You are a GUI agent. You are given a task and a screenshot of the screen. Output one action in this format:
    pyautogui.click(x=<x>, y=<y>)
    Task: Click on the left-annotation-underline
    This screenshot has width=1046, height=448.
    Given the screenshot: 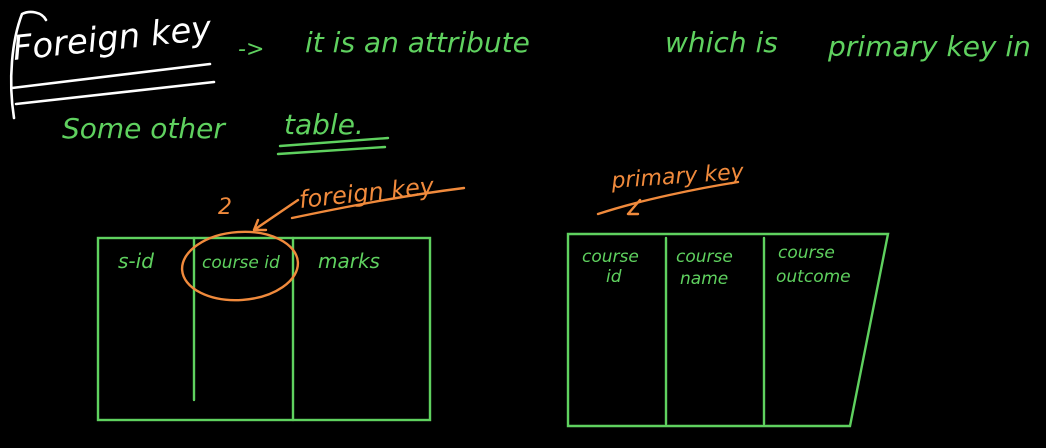 What is the action you would take?
    pyautogui.click(x=378, y=203)
    